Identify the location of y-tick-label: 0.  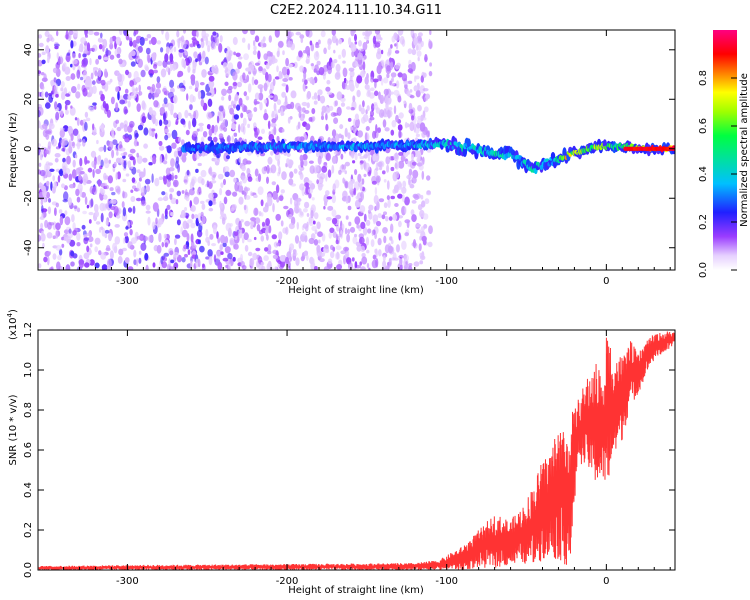
(28, 149).